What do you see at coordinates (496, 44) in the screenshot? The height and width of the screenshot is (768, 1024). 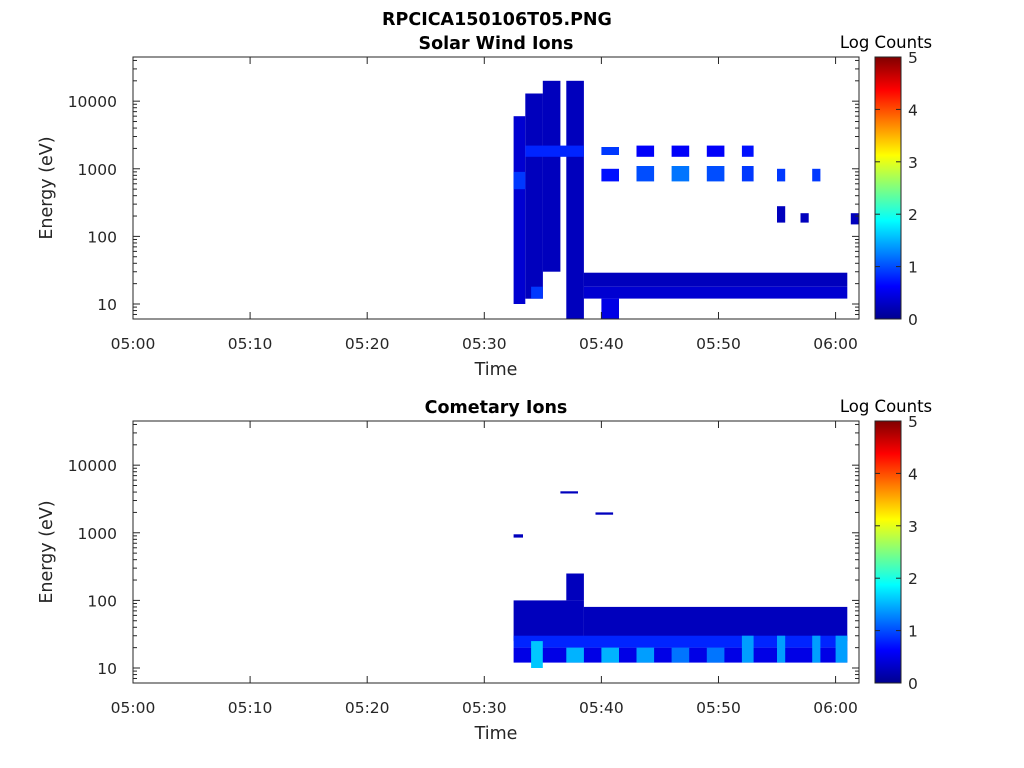 I see `panel-title: Solar Wind Ions` at bounding box center [496, 44].